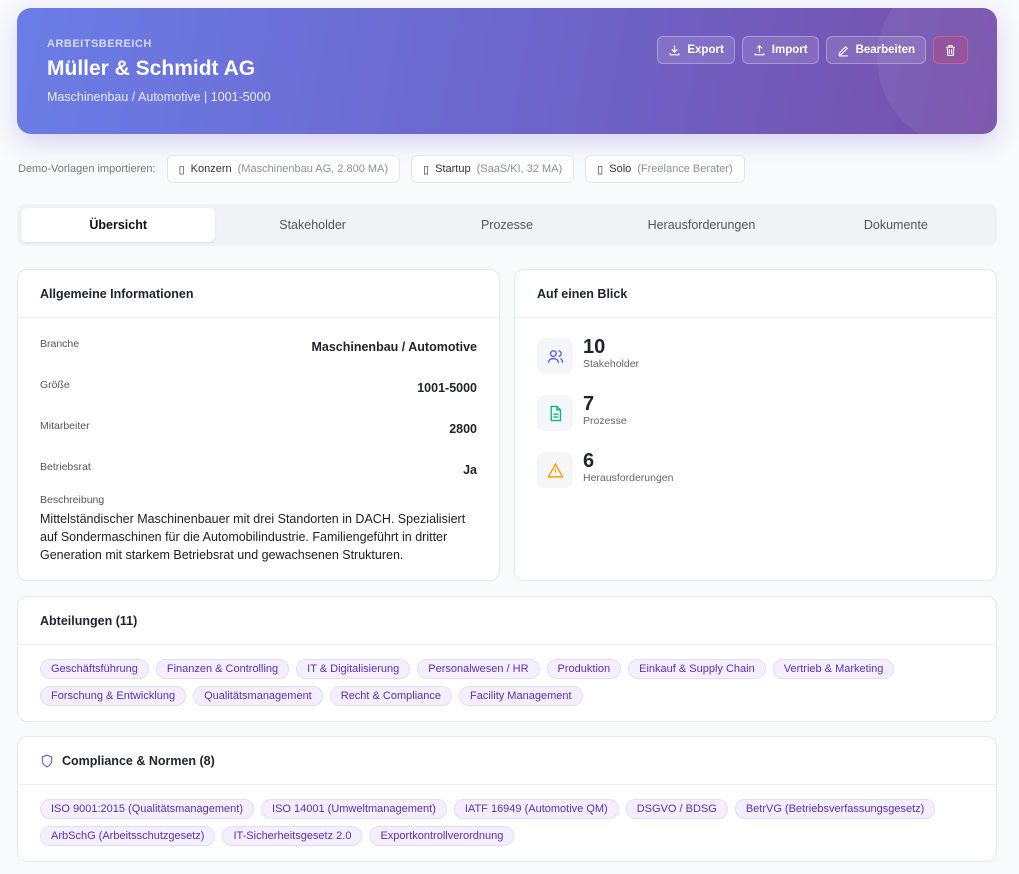 The height and width of the screenshot is (874, 1019). What do you see at coordinates (766, 421) in the screenshot?
I see `stat-prozesse: 7 Prozesse` at bounding box center [766, 421].